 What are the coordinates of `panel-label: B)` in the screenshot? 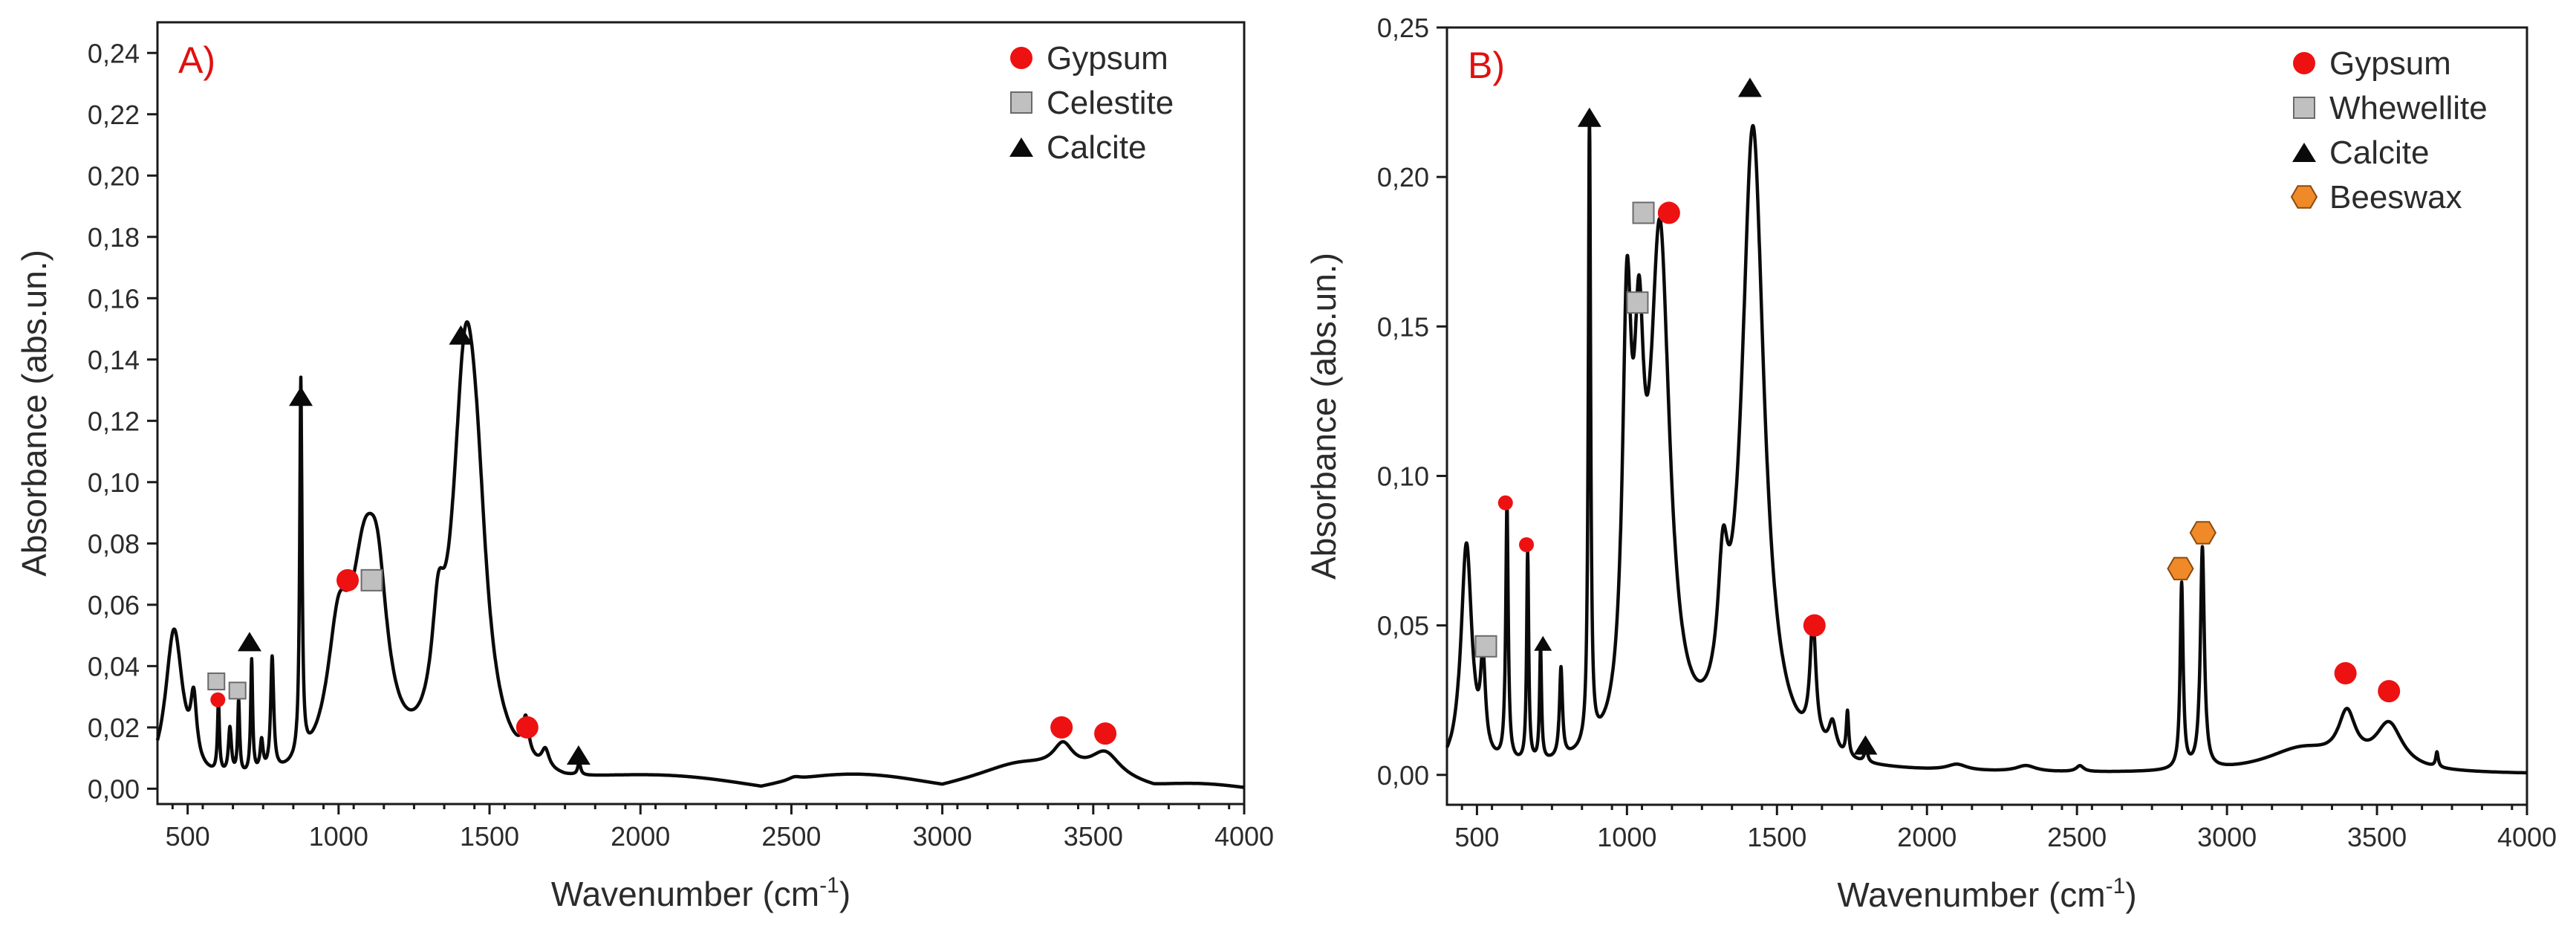 It's located at (1487, 65).